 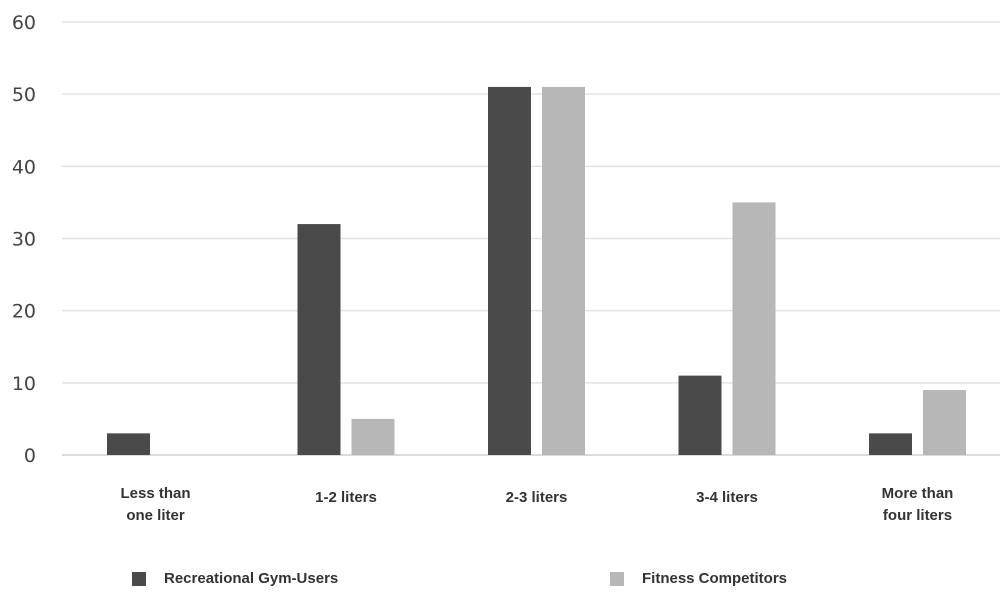 I want to click on legend-swatch-recreational, so click(x=139, y=578).